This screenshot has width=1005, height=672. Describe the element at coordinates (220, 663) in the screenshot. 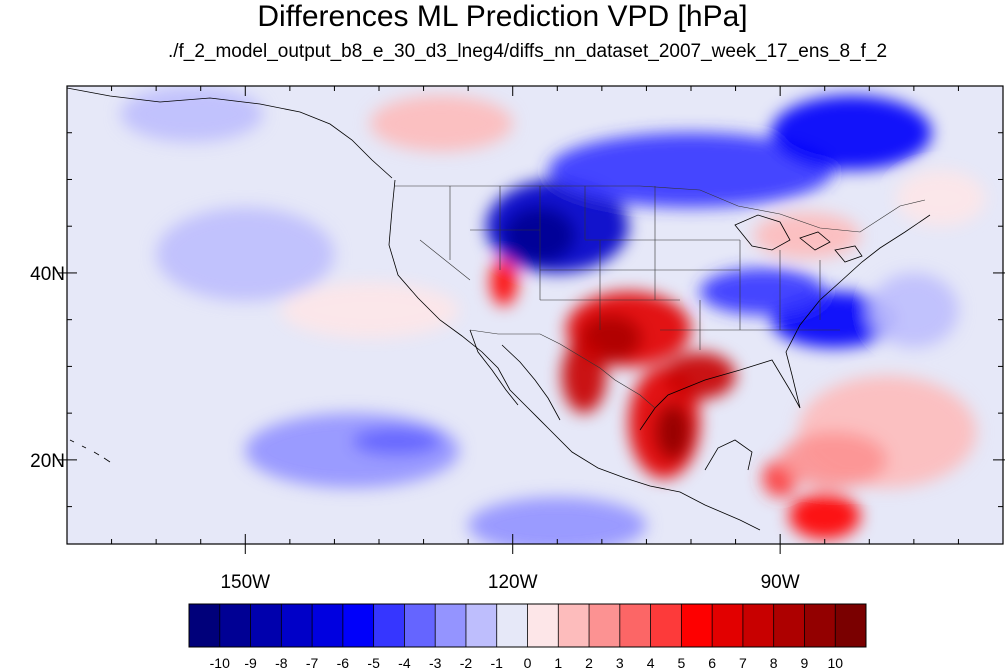

I see `colorbar-label: -10` at that location.